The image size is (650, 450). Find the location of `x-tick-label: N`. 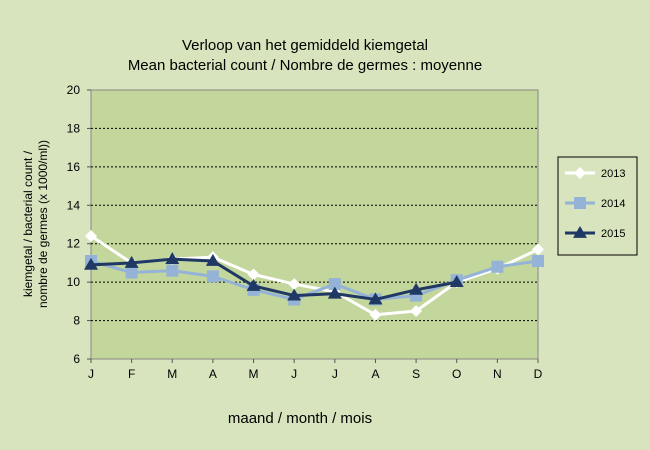

x-tick-label: N is located at coordinates (497, 374).